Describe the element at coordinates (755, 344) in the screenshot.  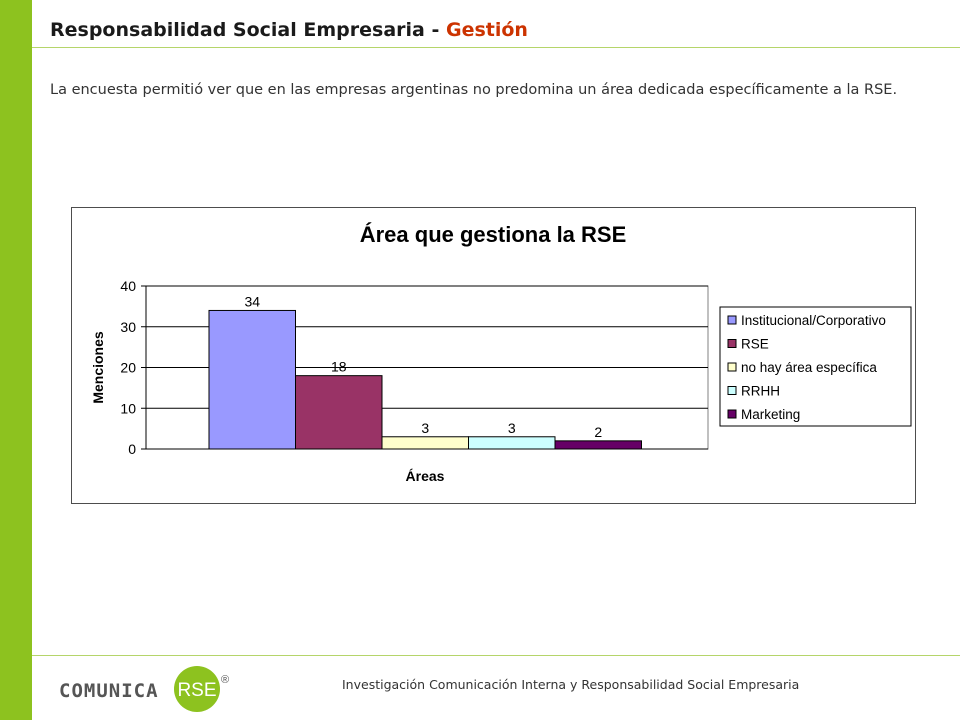
I see `legend-label: RSE` at that location.